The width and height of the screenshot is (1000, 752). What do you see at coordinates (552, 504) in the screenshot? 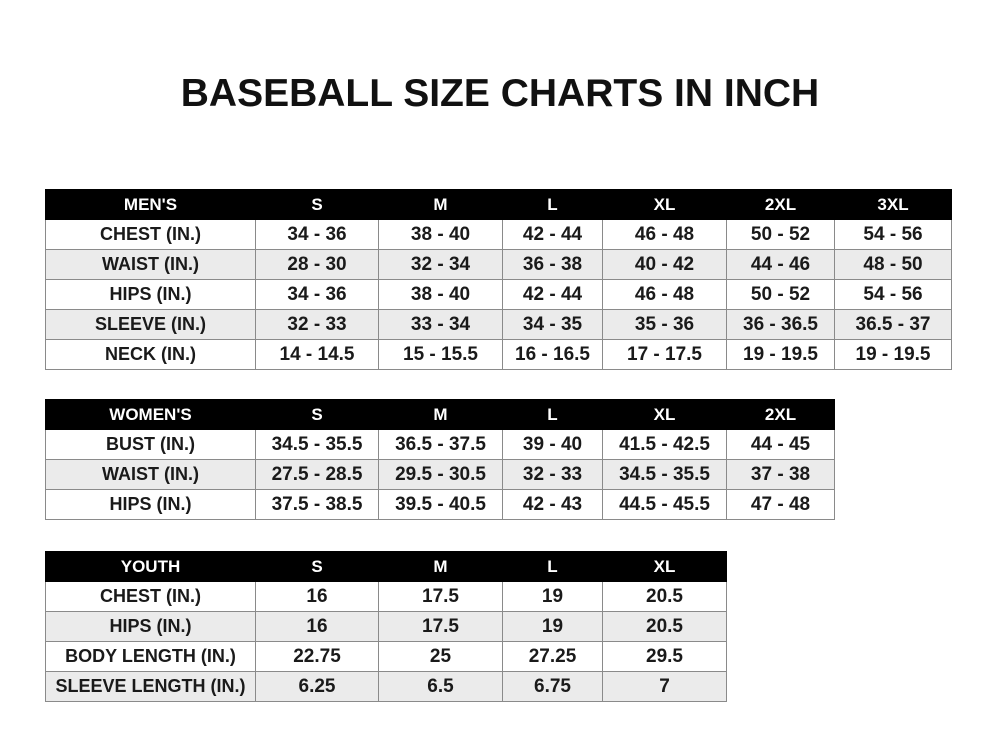
I see `size-value-cell: 42 - 43` at bounding box center [552, 504].